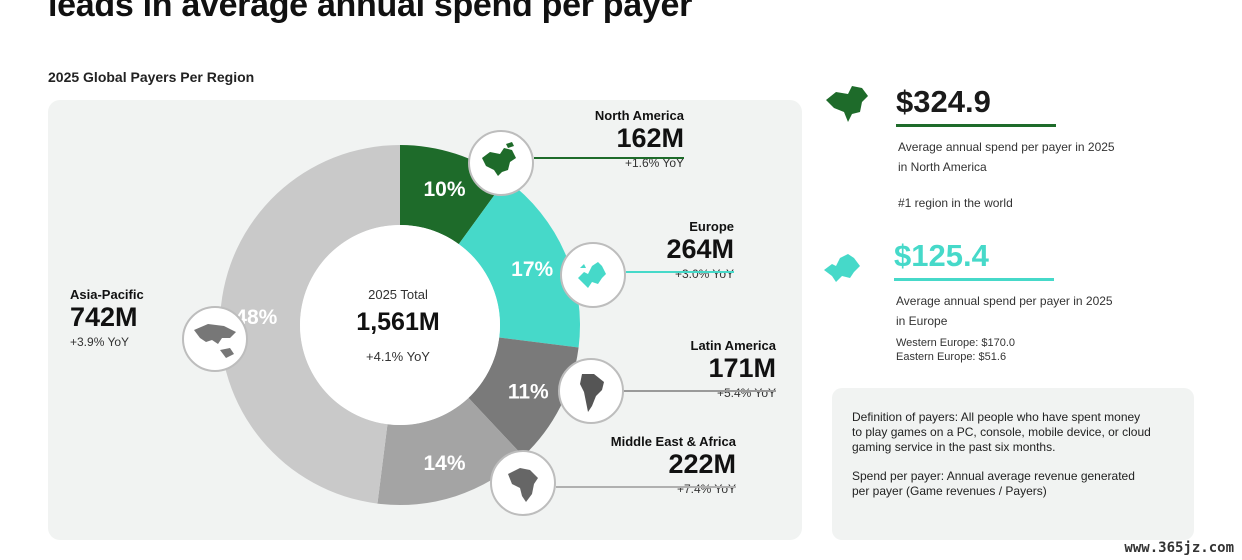 The width and height of the screenshot is (1242, 560). Describe the element at coordinates (974, 279) in the screenshot. I see `eu-spend-rule` at that location.